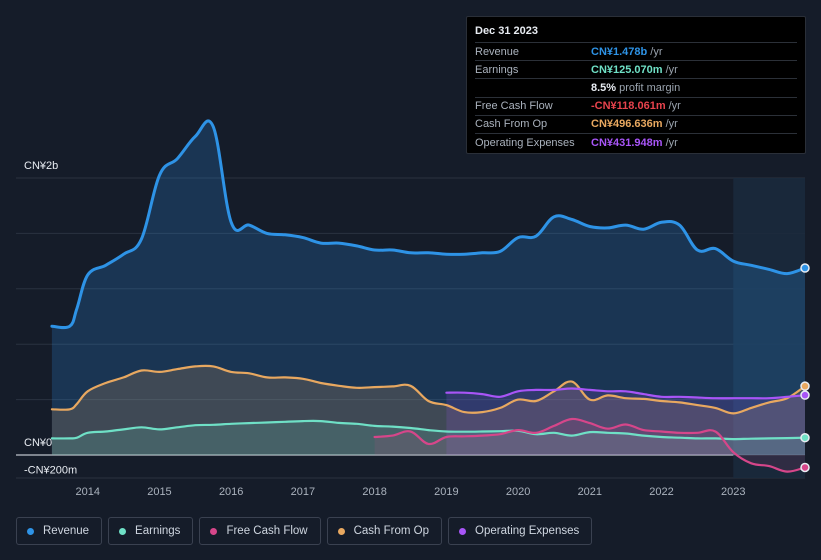  I want to click on tooltip-label: Free Cash Flow, so click(514, 106).